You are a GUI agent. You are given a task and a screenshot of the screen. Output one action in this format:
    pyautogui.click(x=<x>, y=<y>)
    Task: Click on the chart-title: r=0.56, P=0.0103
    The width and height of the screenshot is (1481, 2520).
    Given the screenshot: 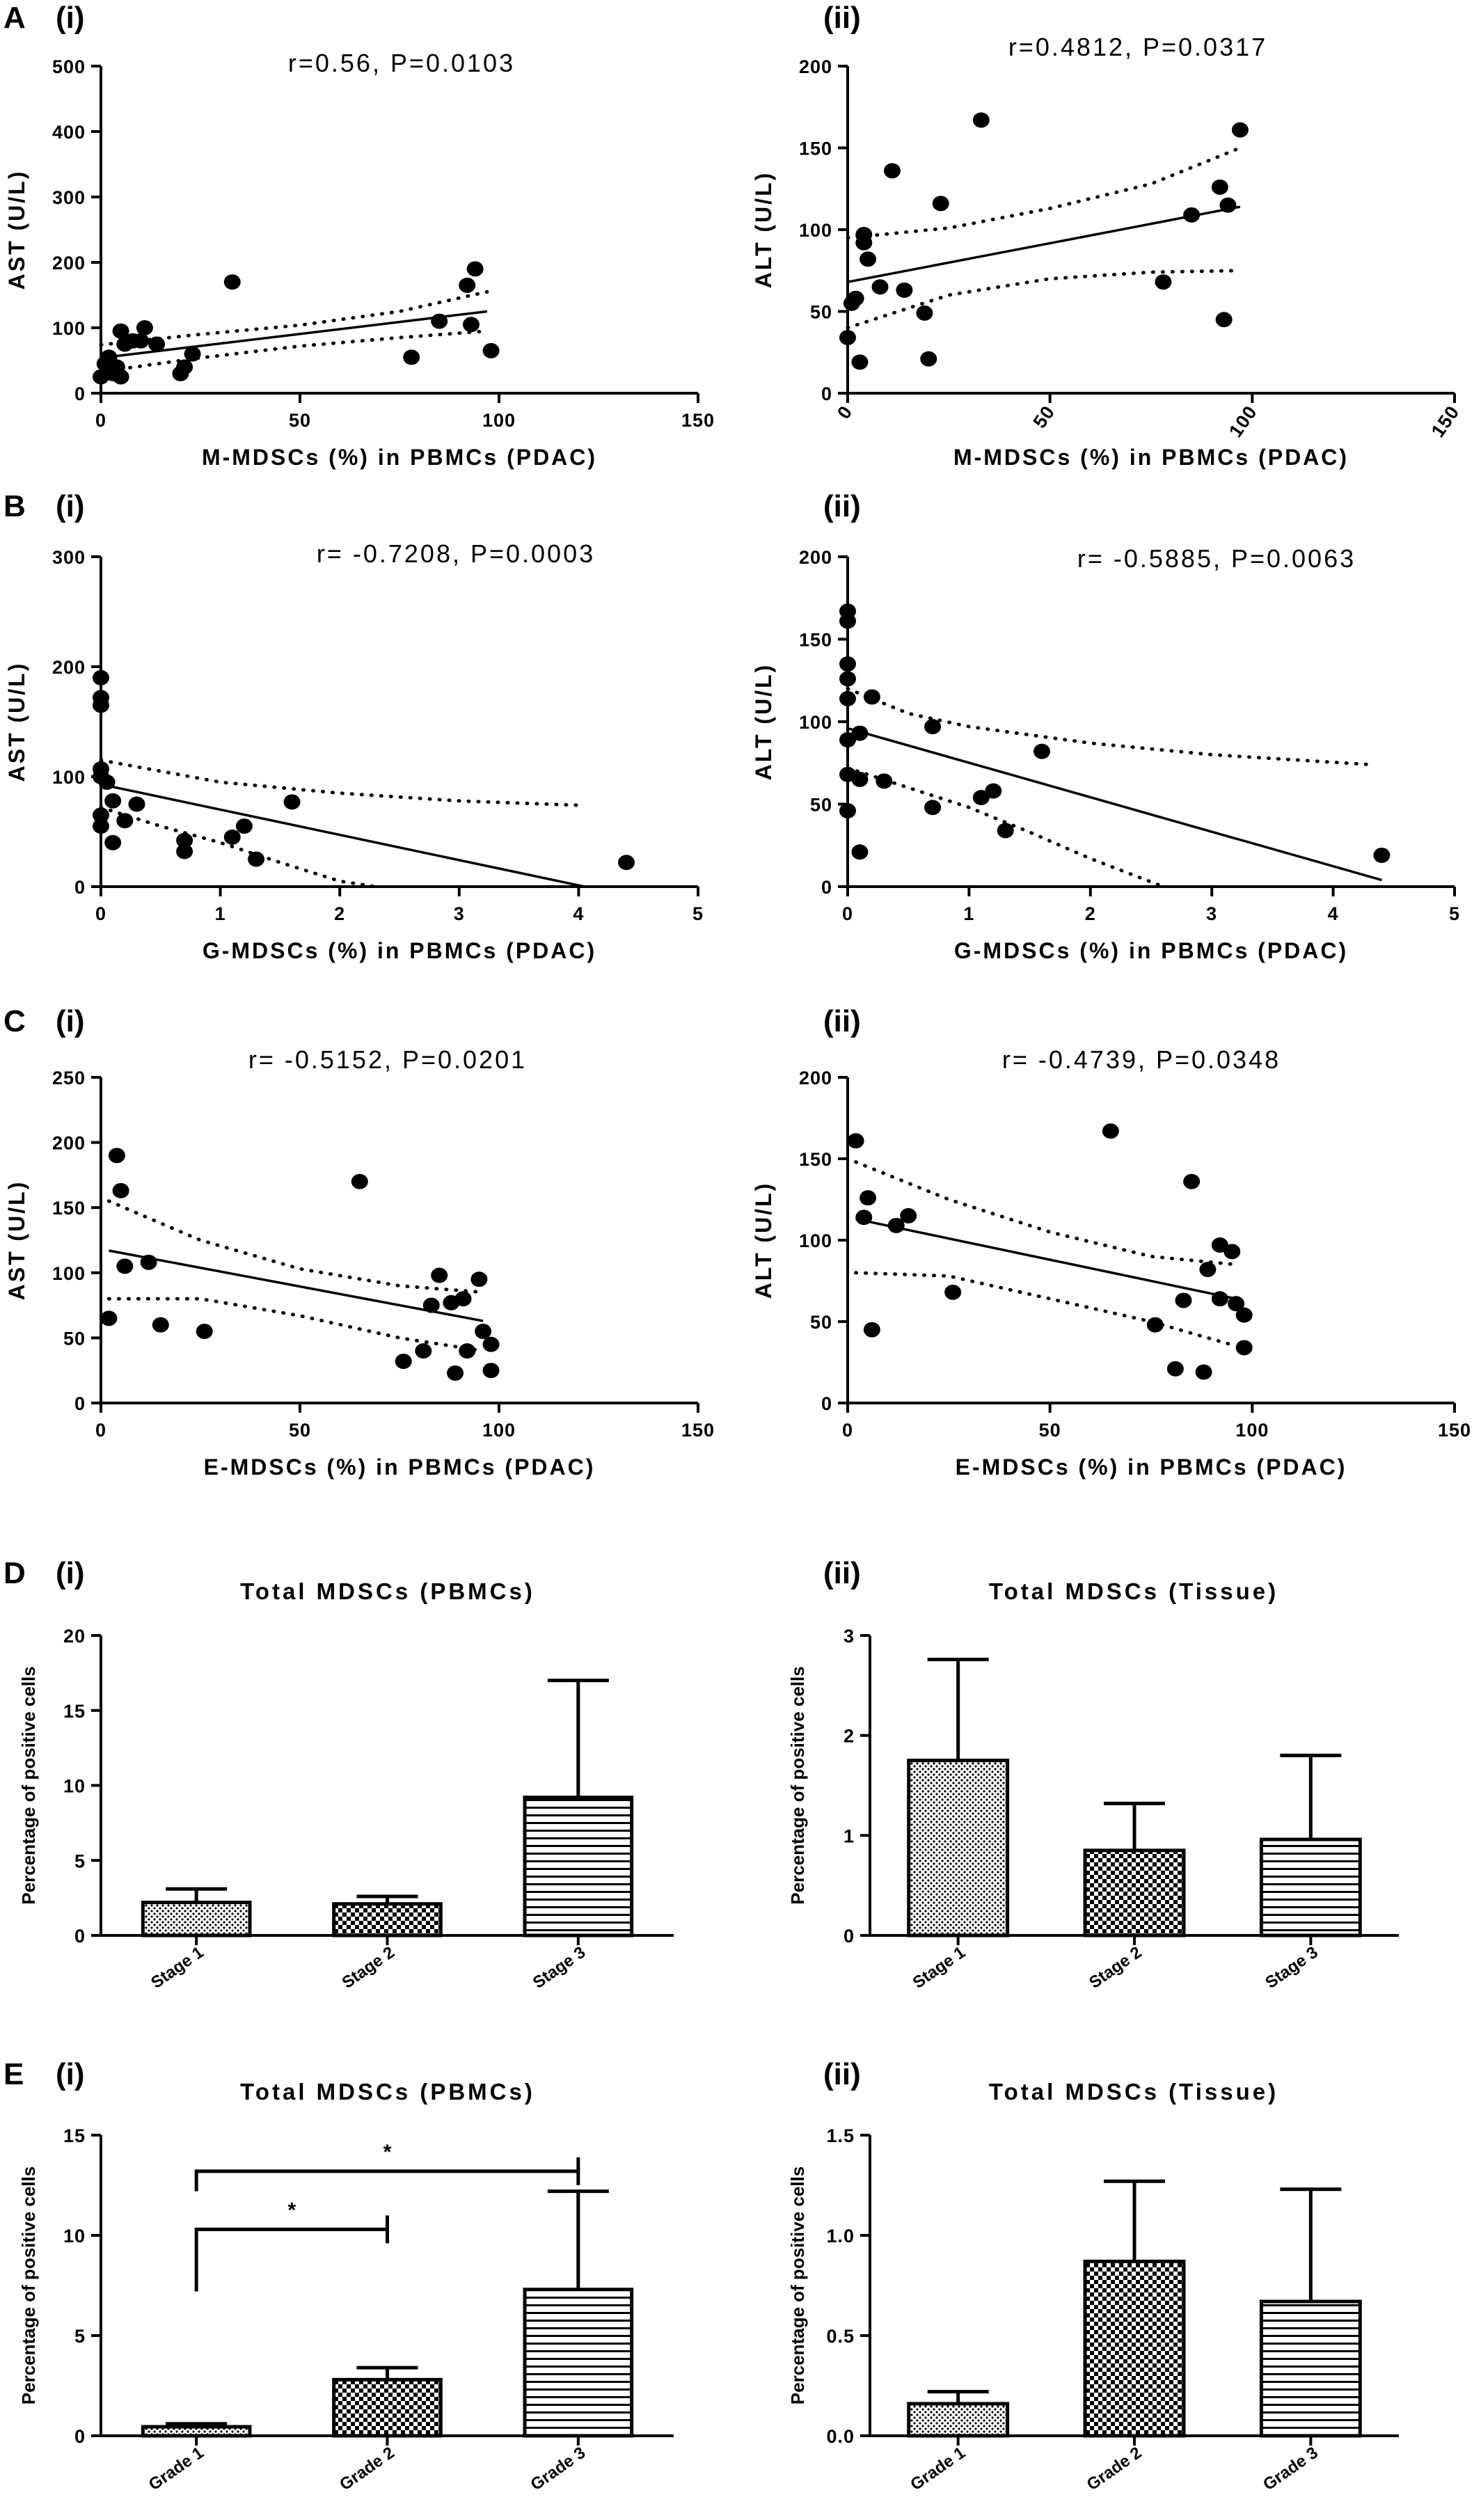 What is the action you would take?
    pyautogui.click(x=401, y=63)
    